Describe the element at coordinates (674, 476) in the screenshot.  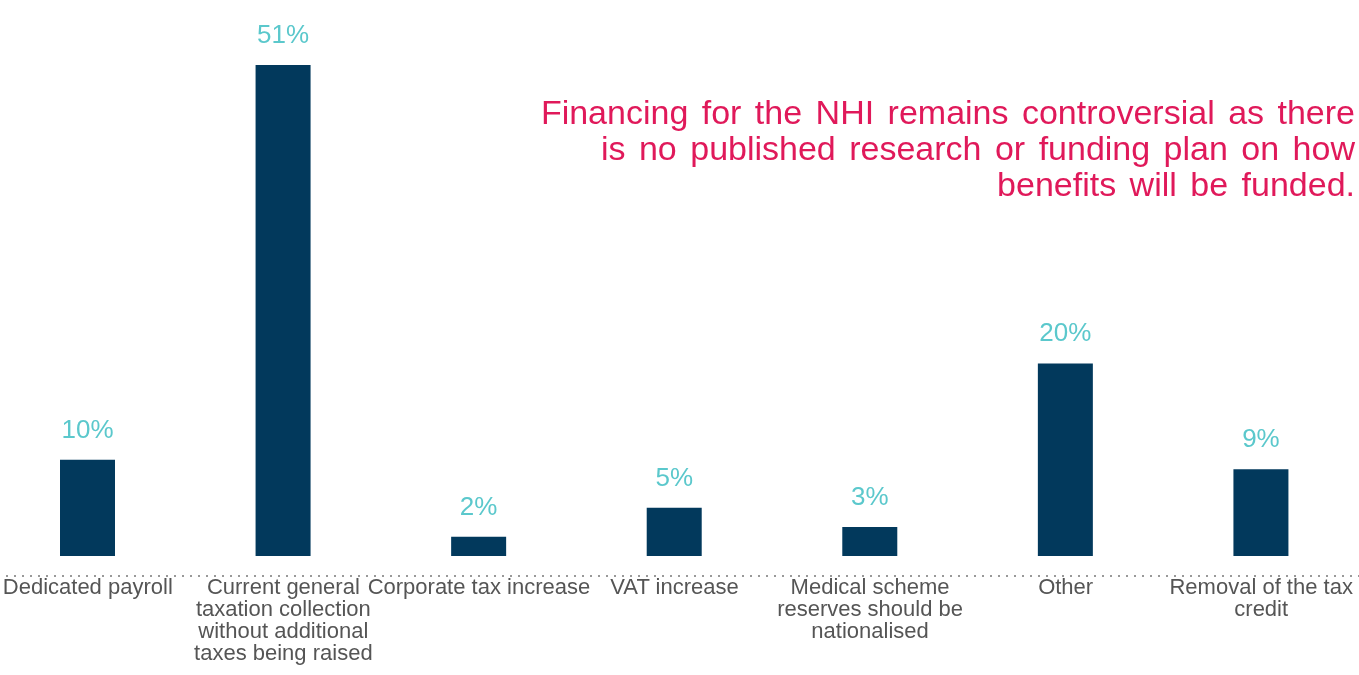
I see `data-label: 5%` at that location.